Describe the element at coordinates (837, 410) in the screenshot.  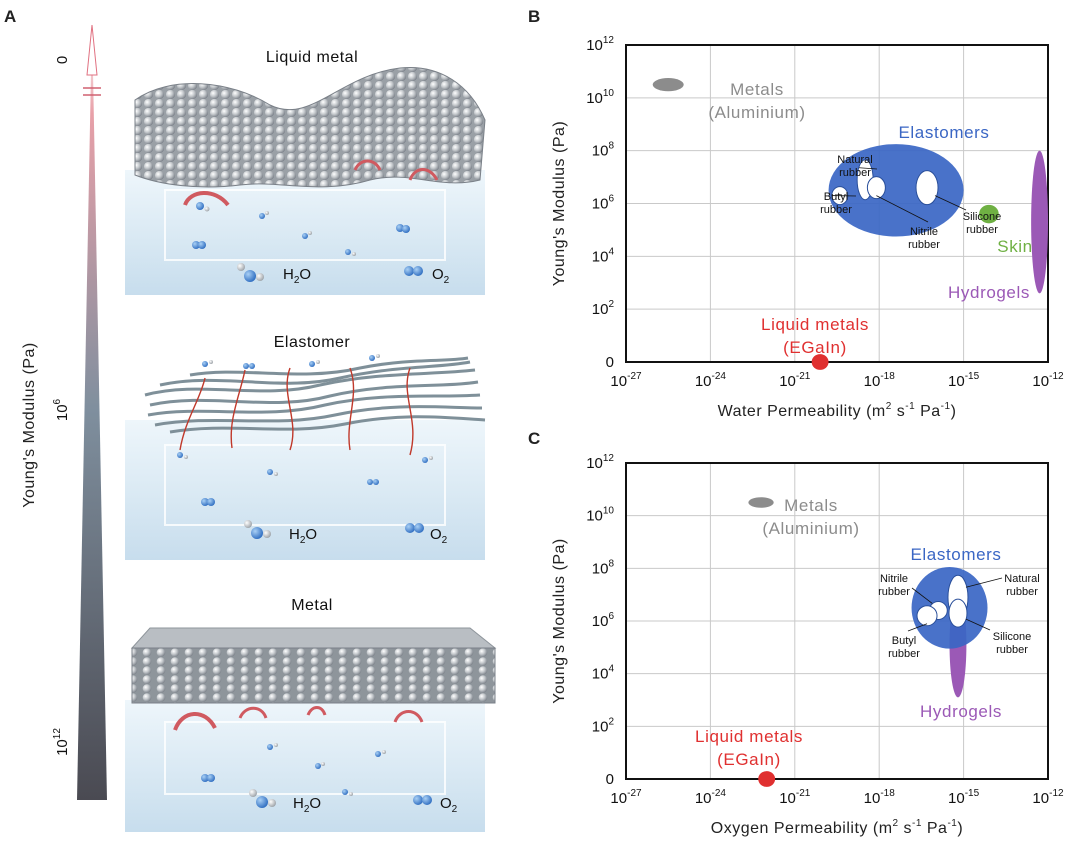
I see `x-axis-title: Water Permeability (m2 s-1 Pa-1)` at that location.